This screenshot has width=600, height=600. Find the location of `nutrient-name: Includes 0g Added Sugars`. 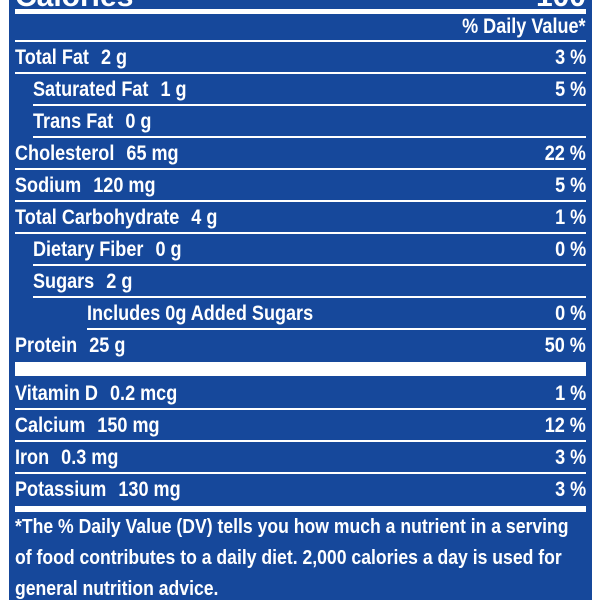

nutrient-name: Includes 0g Added Sugars is located at coordinates (200, 313).